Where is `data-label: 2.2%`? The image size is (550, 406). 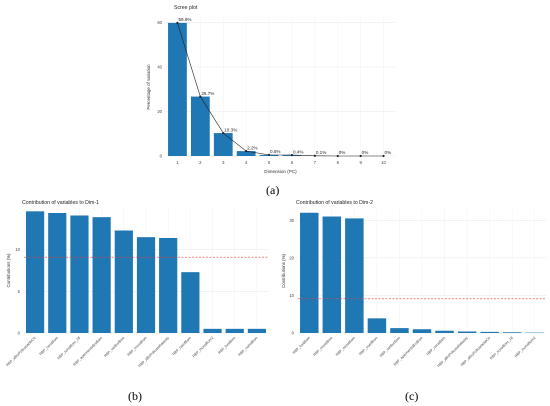
data-label: 2.2% is located at coordinates (252, 147).